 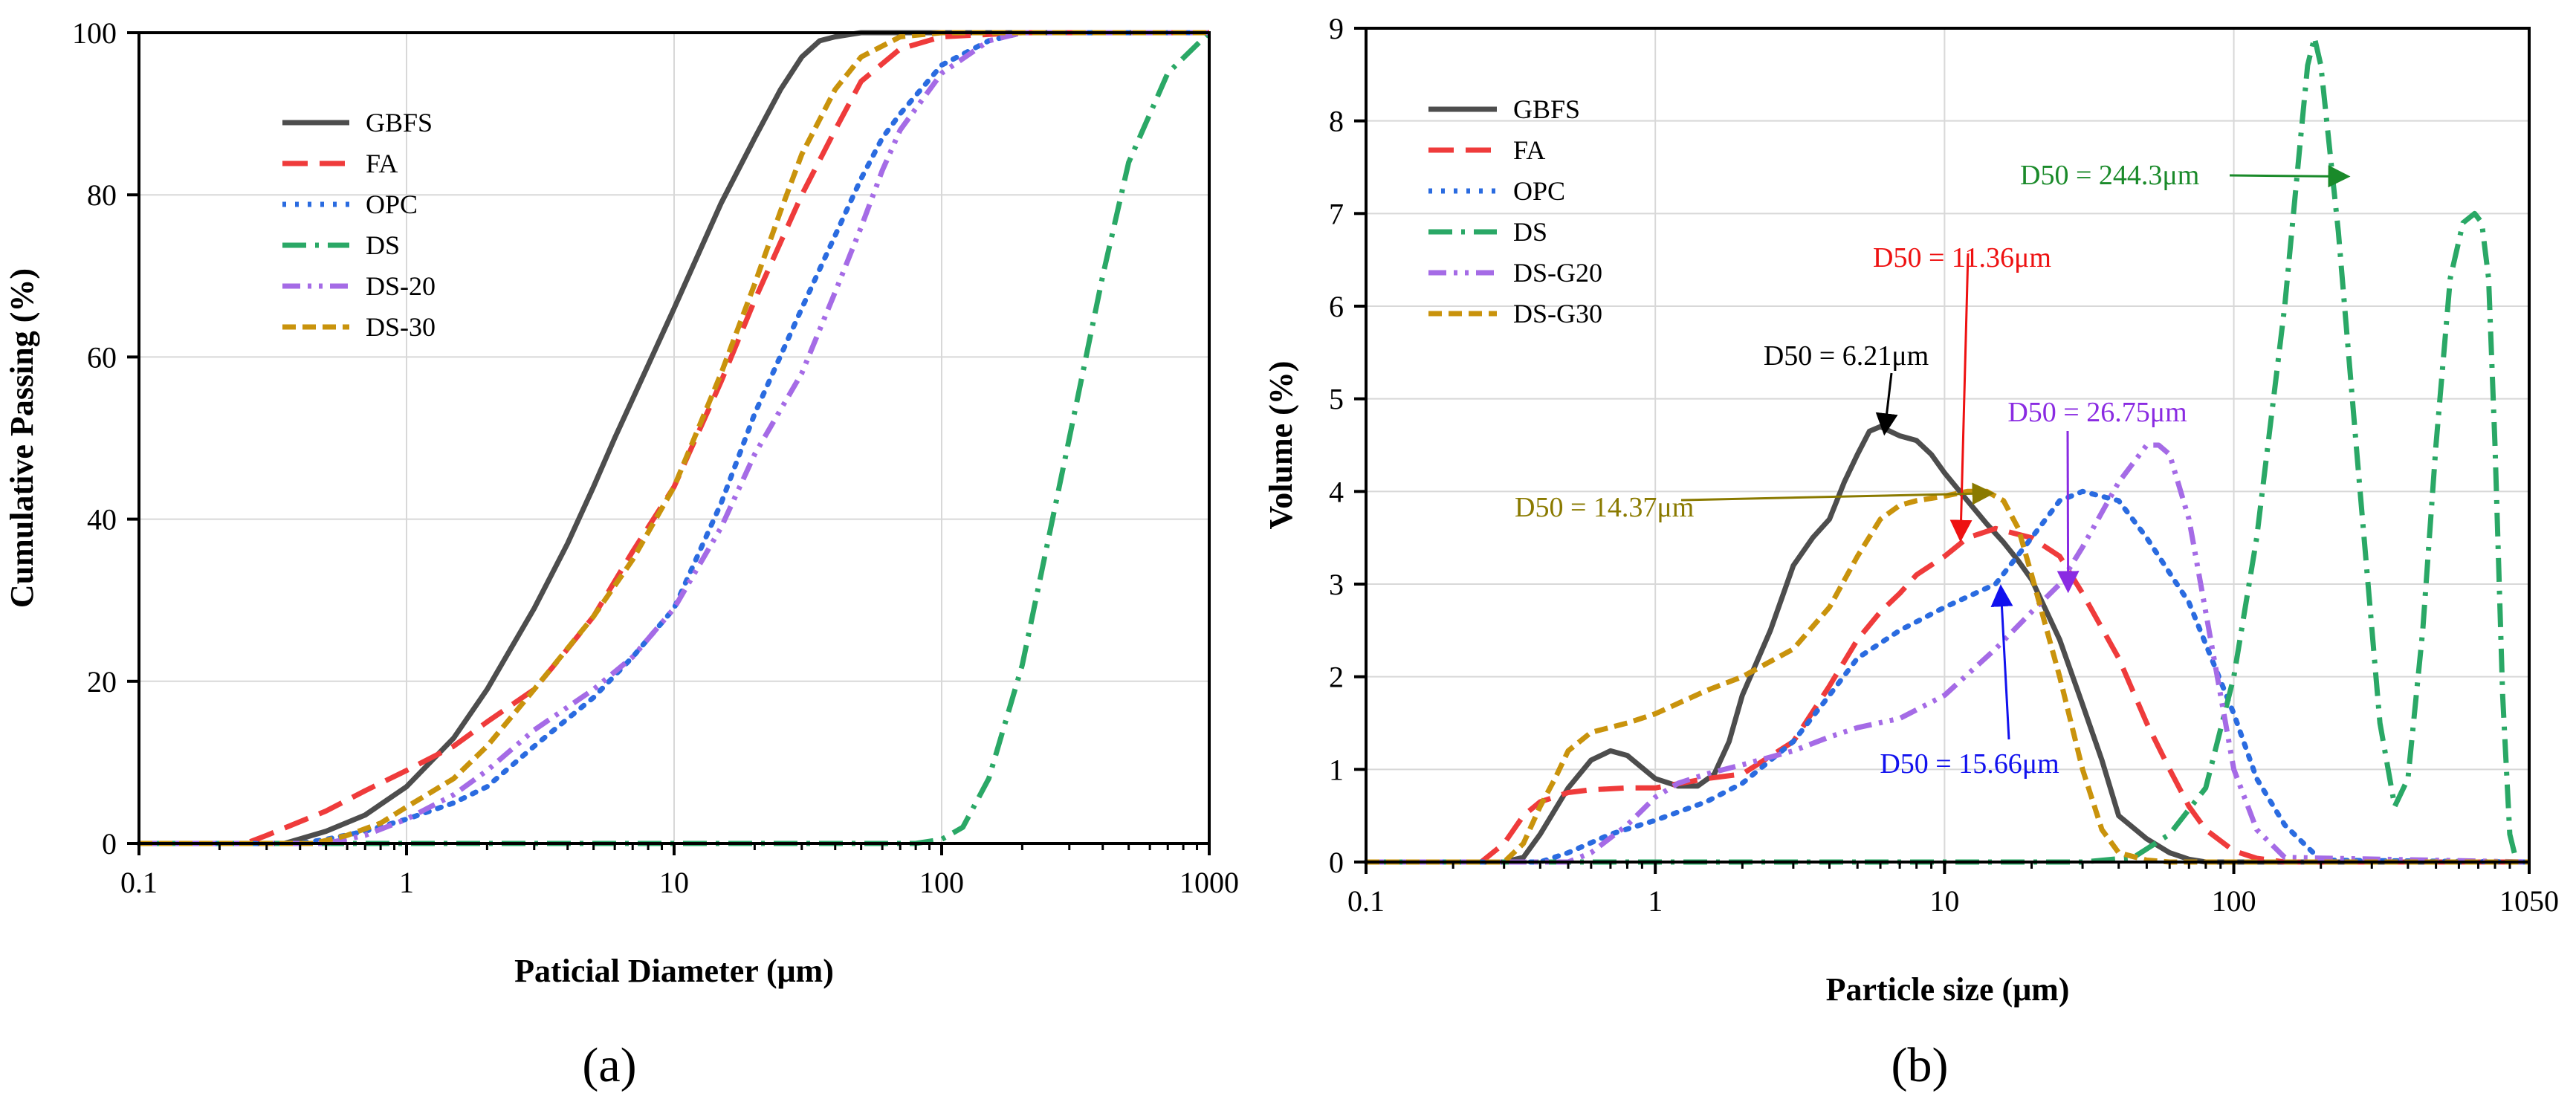 I want to click on legend-label-ds-g20: DS-G20, so click(x=1558, y=273).